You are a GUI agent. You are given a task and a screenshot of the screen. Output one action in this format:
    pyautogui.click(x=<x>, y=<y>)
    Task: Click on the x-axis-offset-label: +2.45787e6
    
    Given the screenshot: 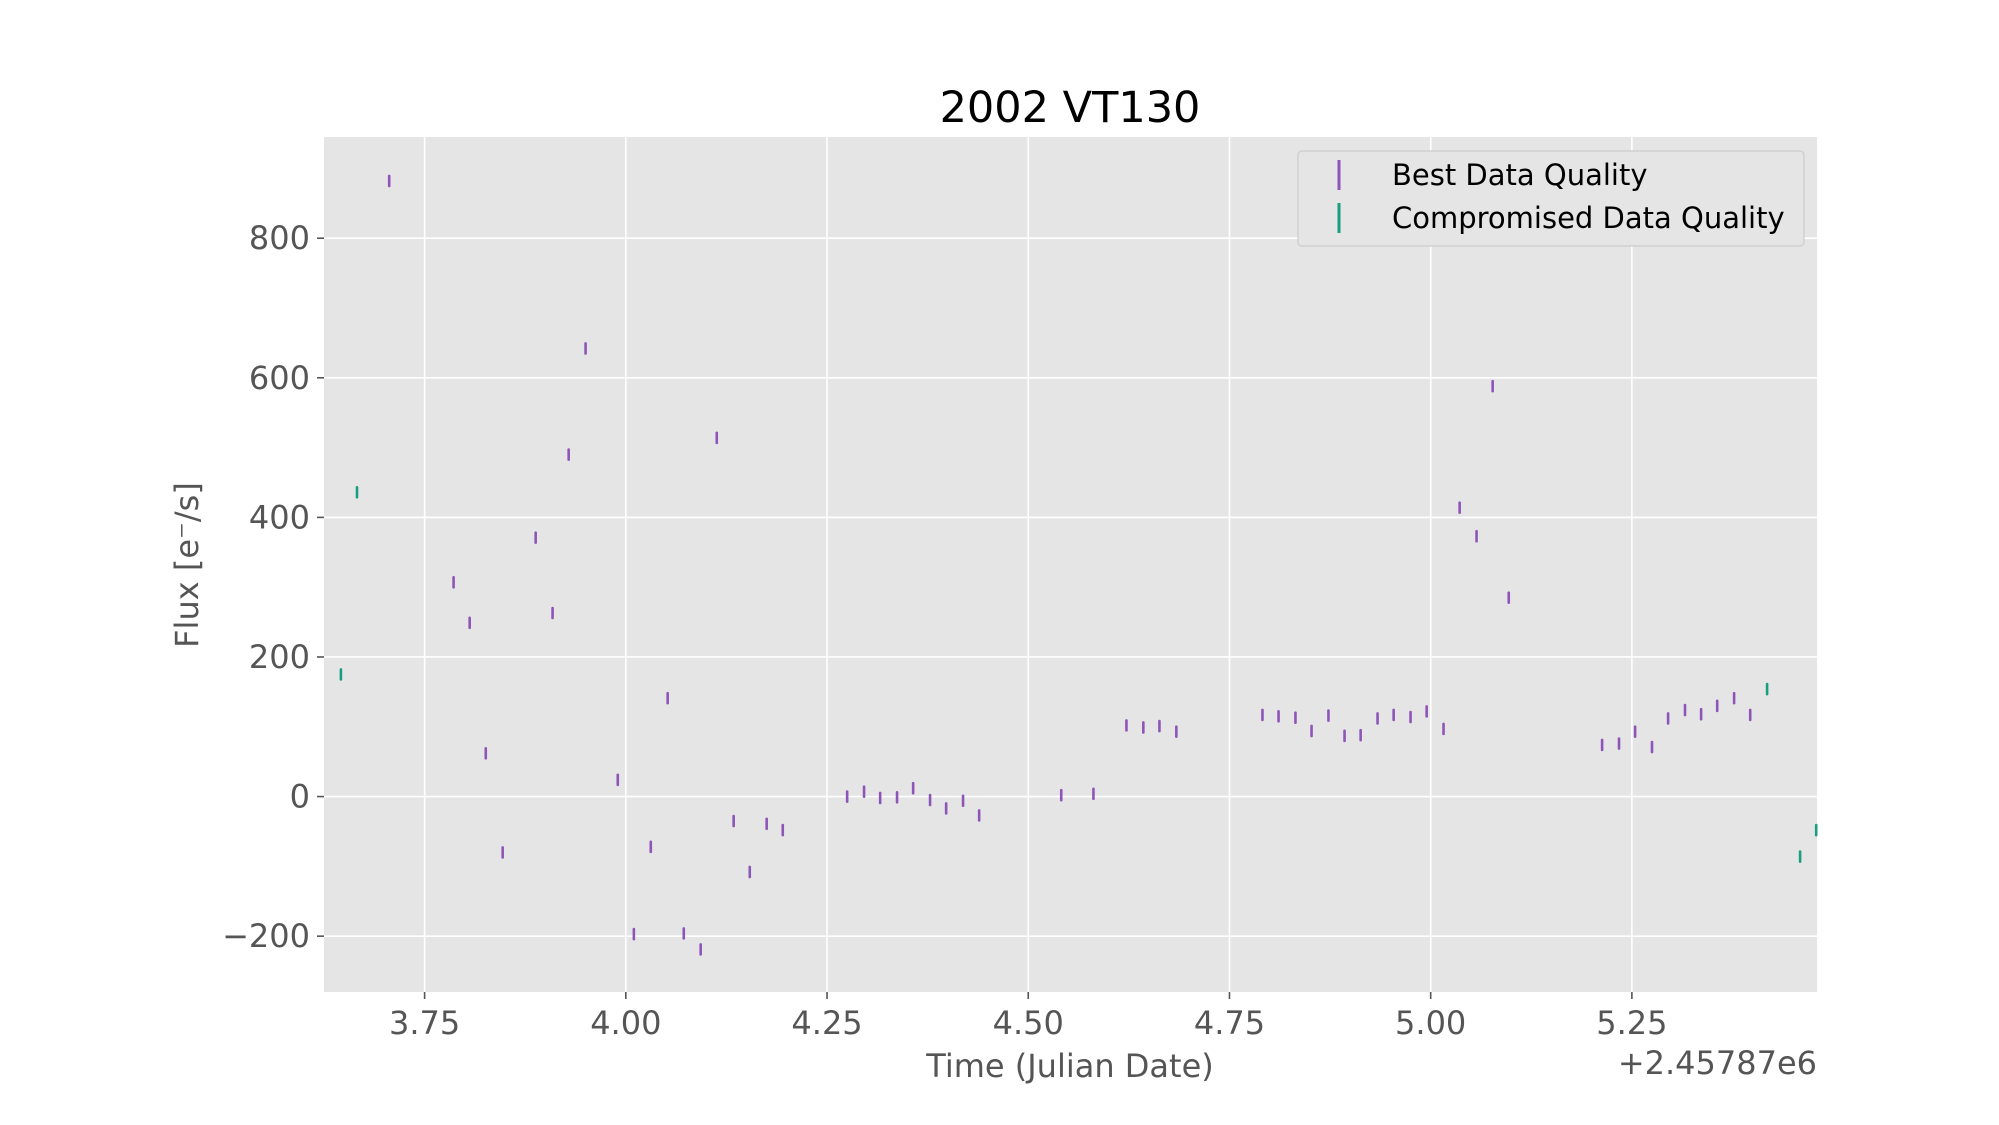 What is the action you would take?
    pyautogui.click(x=1717, y=1063)
    